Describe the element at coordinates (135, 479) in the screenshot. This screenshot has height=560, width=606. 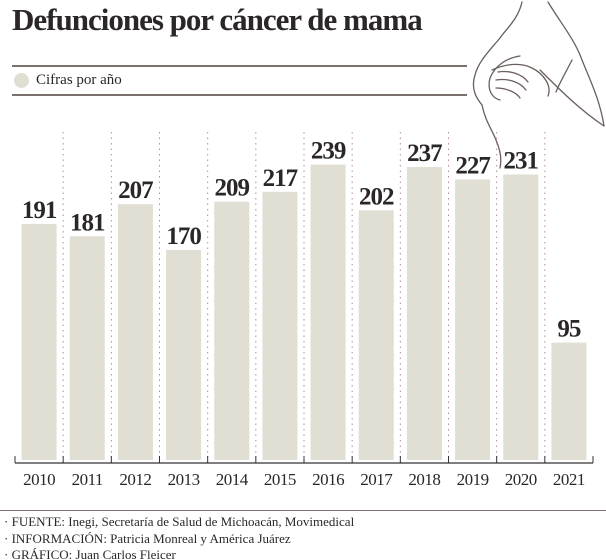
I see `x-tick-label-2012: 2012` at that location.